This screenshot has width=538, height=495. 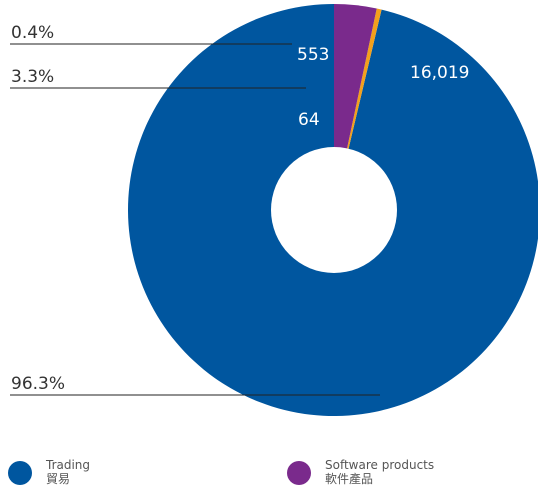 What do you see at coordinates (58, 479) in the screenshot?
I see `legend-label-trading-zh: 貿易` at bounding box center [58, 479].